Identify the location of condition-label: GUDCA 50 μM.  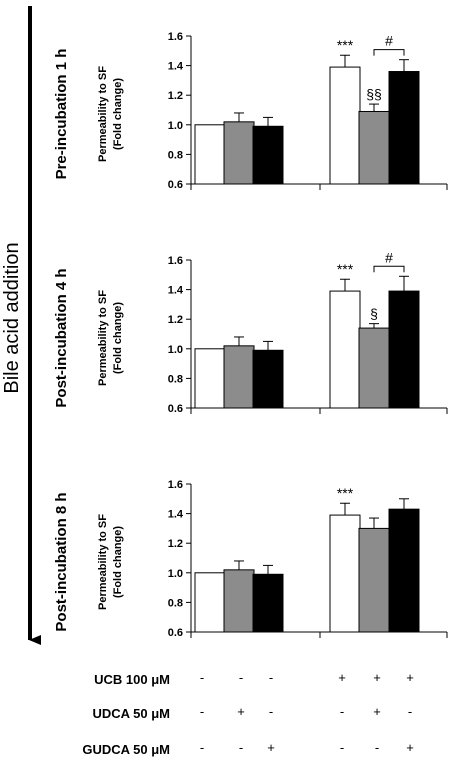
(126, 749).